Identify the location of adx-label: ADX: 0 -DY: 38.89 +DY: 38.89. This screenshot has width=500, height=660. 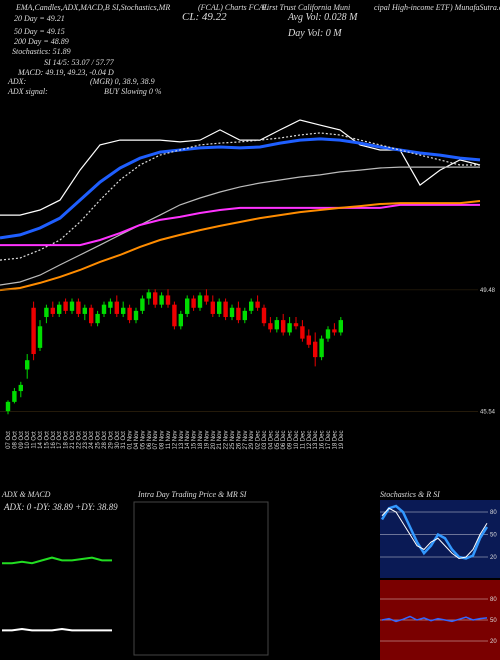
(60, 507).